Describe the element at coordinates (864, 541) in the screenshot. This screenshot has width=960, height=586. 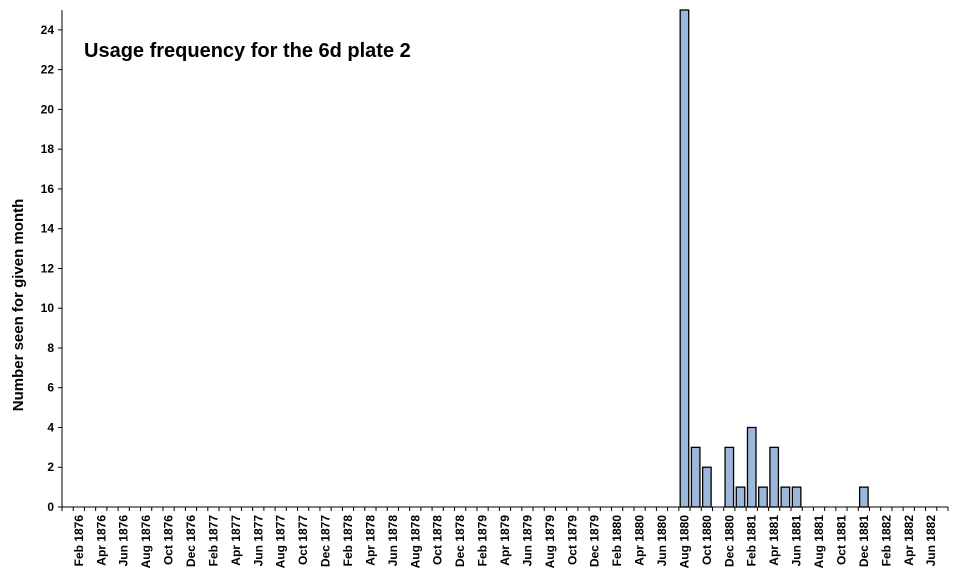
I see `x-tick-label: Dec 1881` at that location.